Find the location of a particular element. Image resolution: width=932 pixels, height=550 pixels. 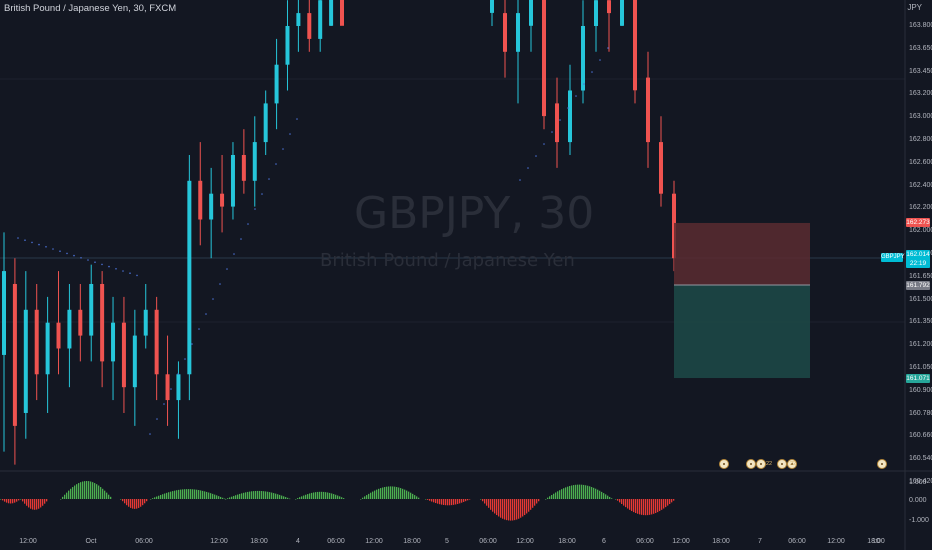

time-tick-label: Oct is located at coordinates (91, 541).